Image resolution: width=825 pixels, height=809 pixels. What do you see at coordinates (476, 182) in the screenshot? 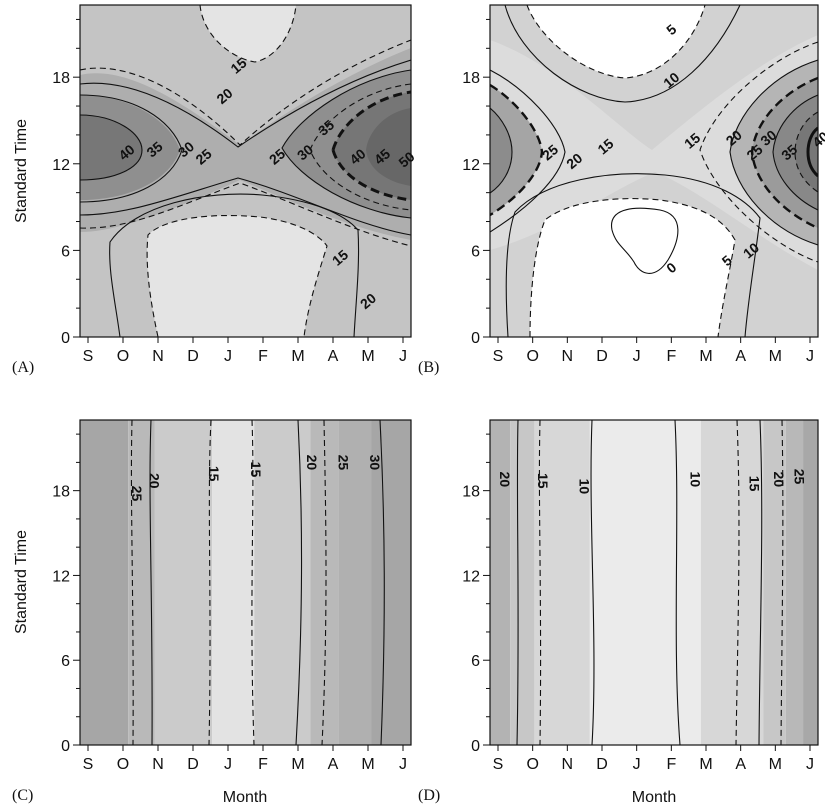
I see `panel-b-y-ticks: 0 6 12 18` at bounding box center [476, 182].